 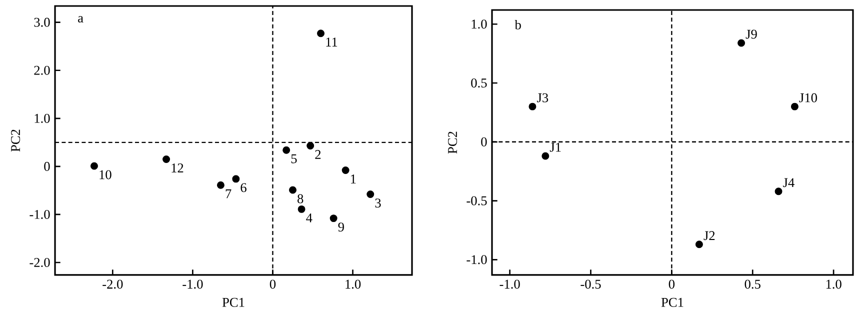 I want to click on annotation: 4, so click(x=309, y=217).